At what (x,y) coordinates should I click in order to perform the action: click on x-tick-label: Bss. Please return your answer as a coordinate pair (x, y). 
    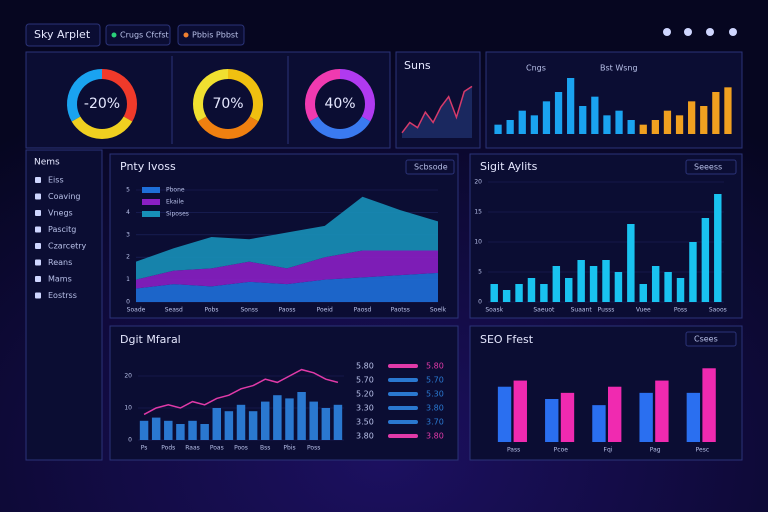
    Looking at the image, I should click on (265, 448).